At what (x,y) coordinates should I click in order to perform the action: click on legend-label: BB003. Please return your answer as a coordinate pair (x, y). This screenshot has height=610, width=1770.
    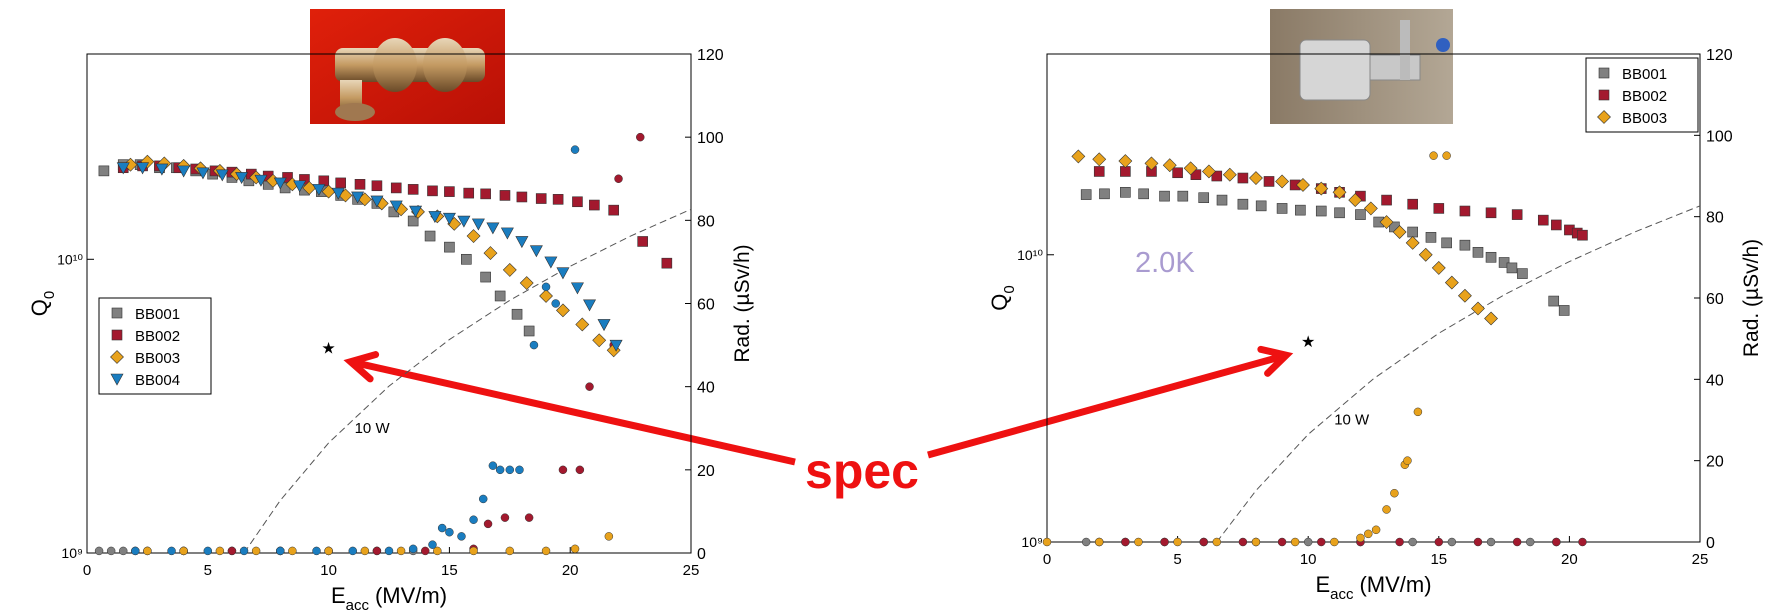
    Looking at the image, I should click on (157, 358).